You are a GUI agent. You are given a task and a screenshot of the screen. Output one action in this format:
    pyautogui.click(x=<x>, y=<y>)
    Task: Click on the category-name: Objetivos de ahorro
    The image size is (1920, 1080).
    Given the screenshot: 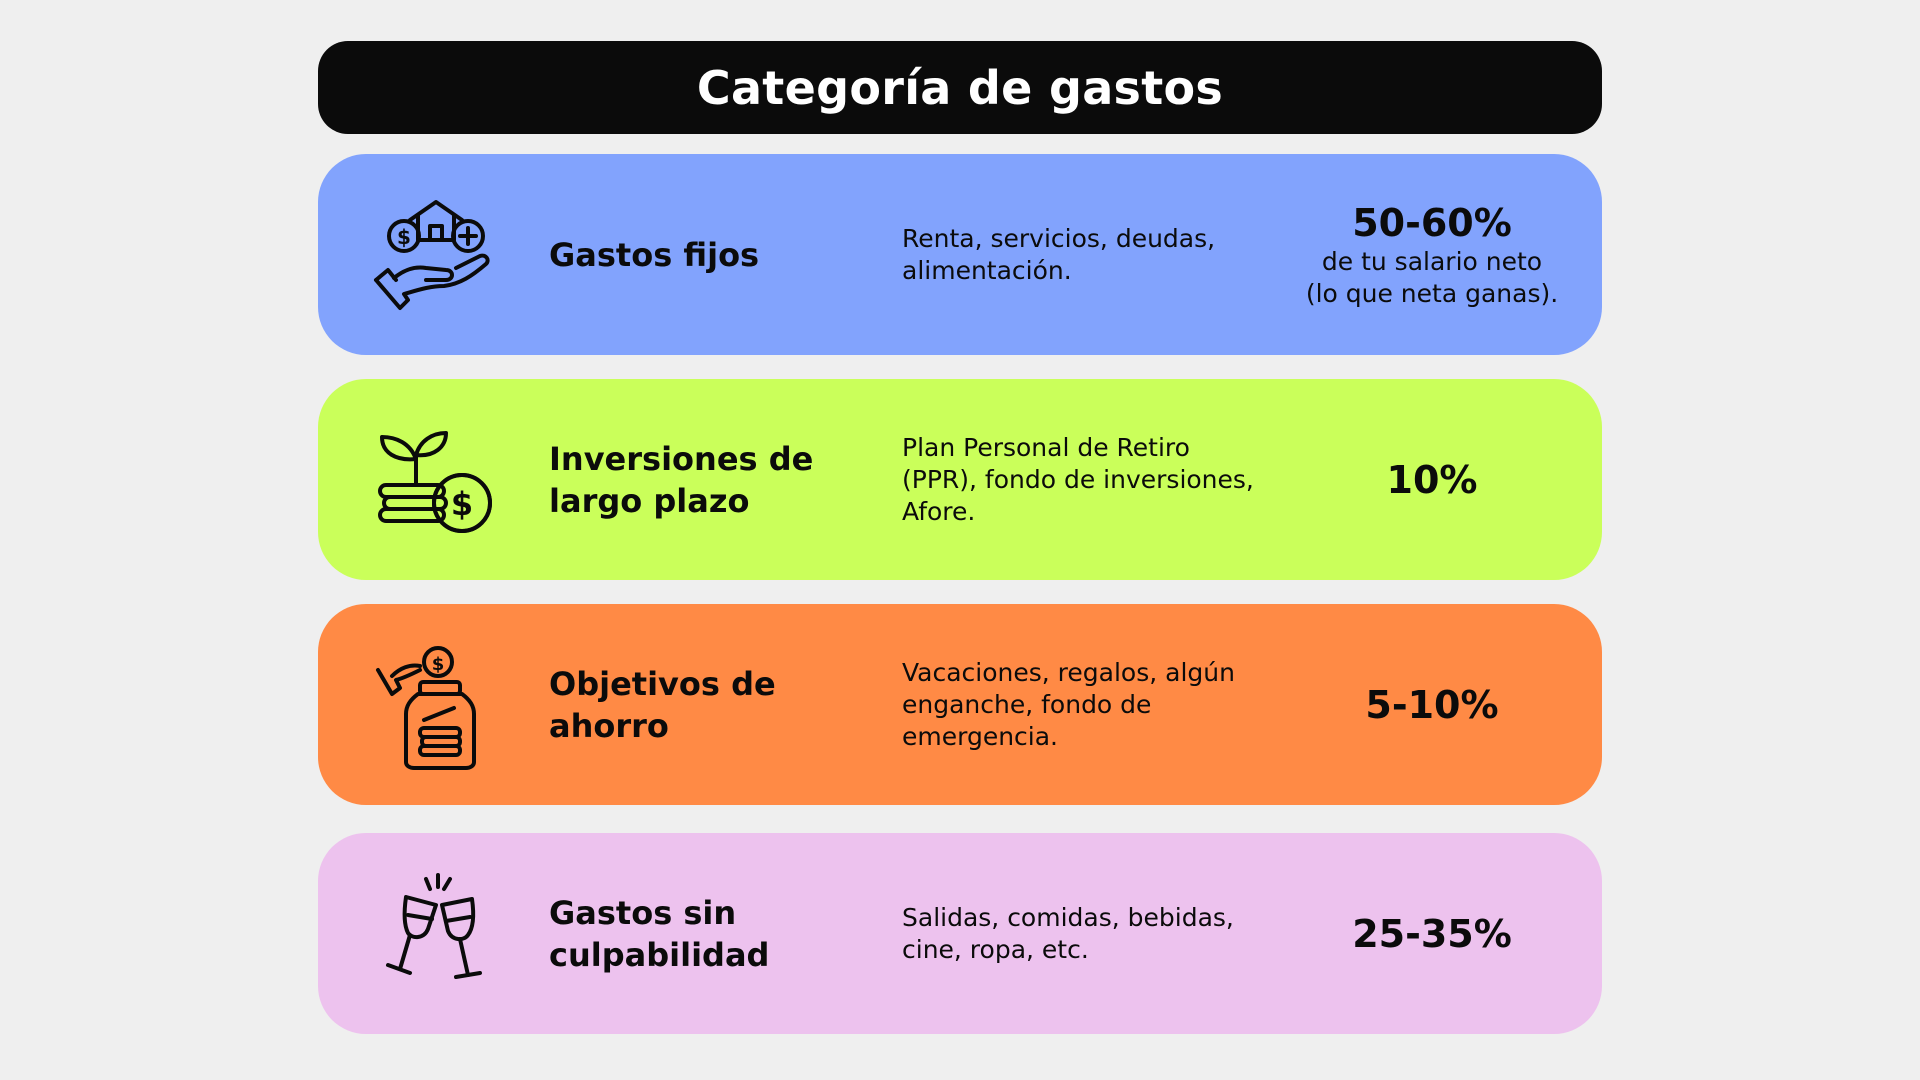 What is the action you would take?
    pyautogui.click(x=662, y=704)
    